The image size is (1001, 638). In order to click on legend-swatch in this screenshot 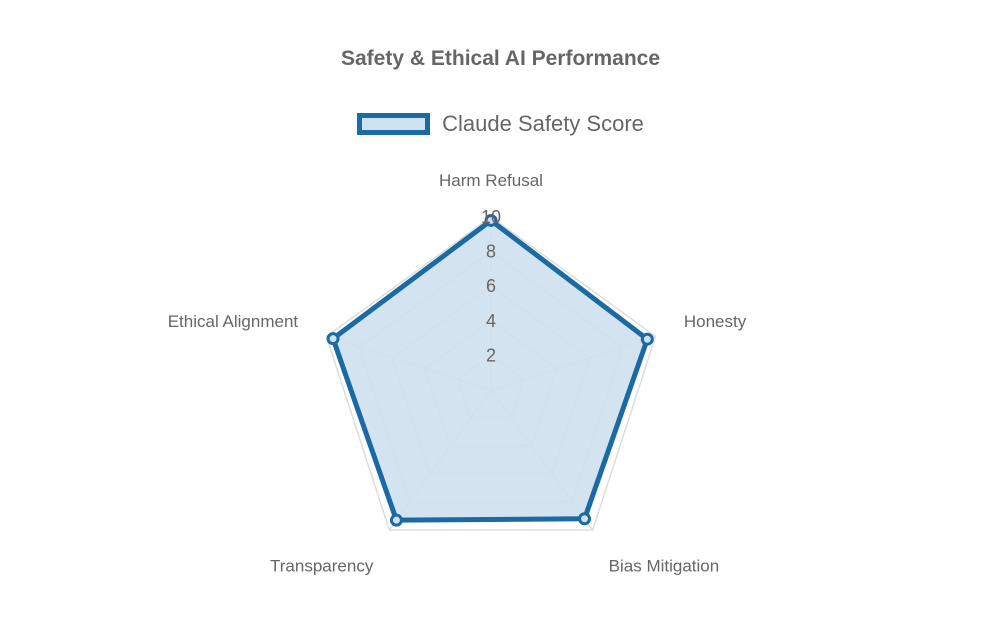, I will do `click(394, 124)`.